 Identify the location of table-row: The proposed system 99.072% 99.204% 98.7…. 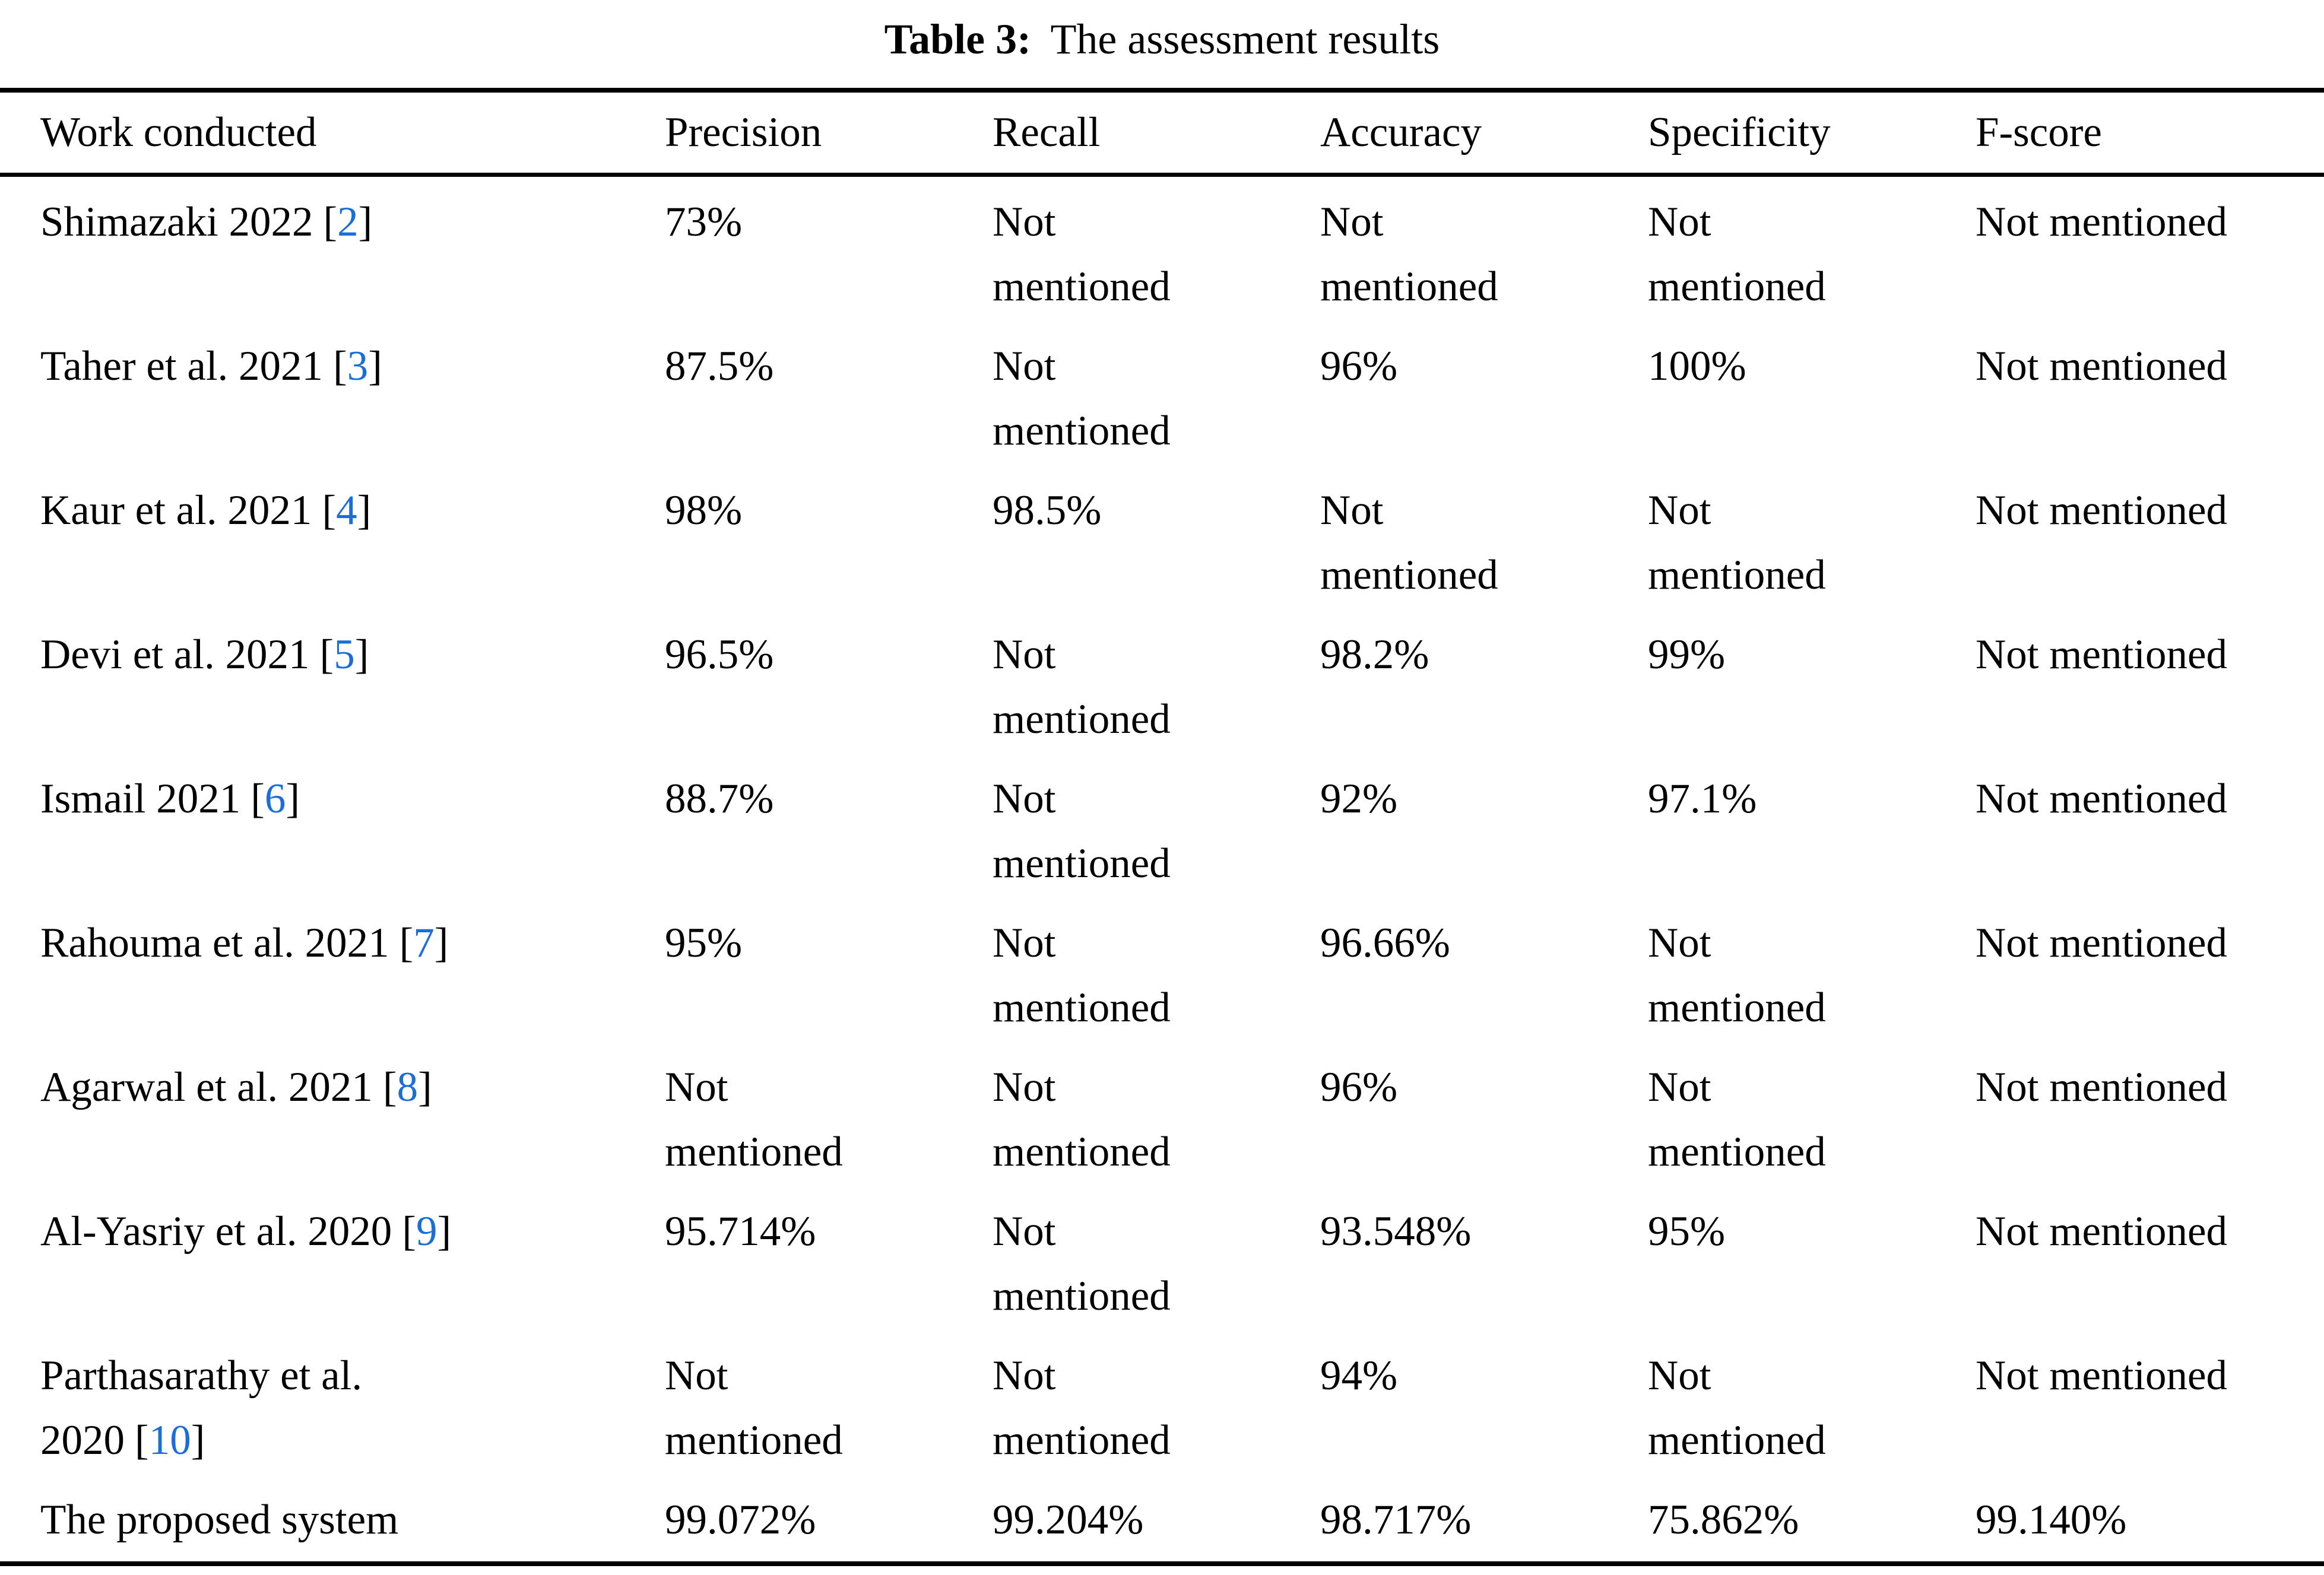
(1162, 1518).